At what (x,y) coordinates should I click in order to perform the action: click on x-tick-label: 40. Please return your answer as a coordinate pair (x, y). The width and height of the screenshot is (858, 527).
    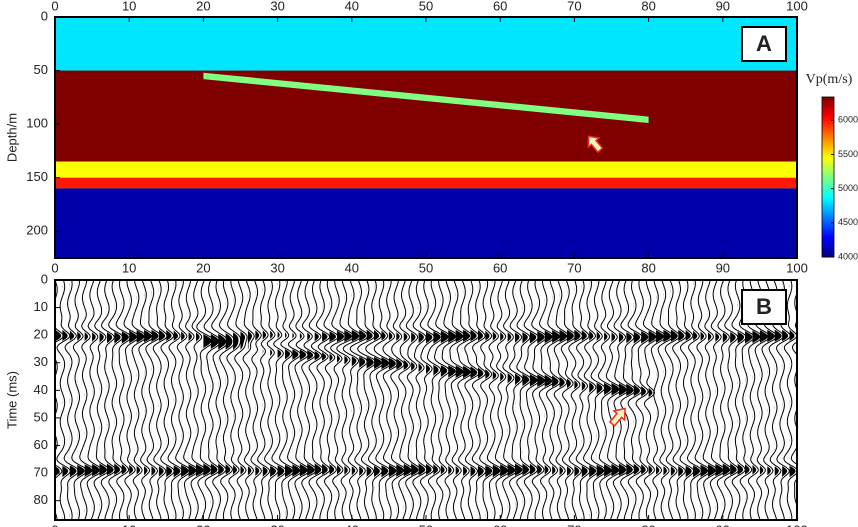
    Looking at the image, I should click on (352, 267).